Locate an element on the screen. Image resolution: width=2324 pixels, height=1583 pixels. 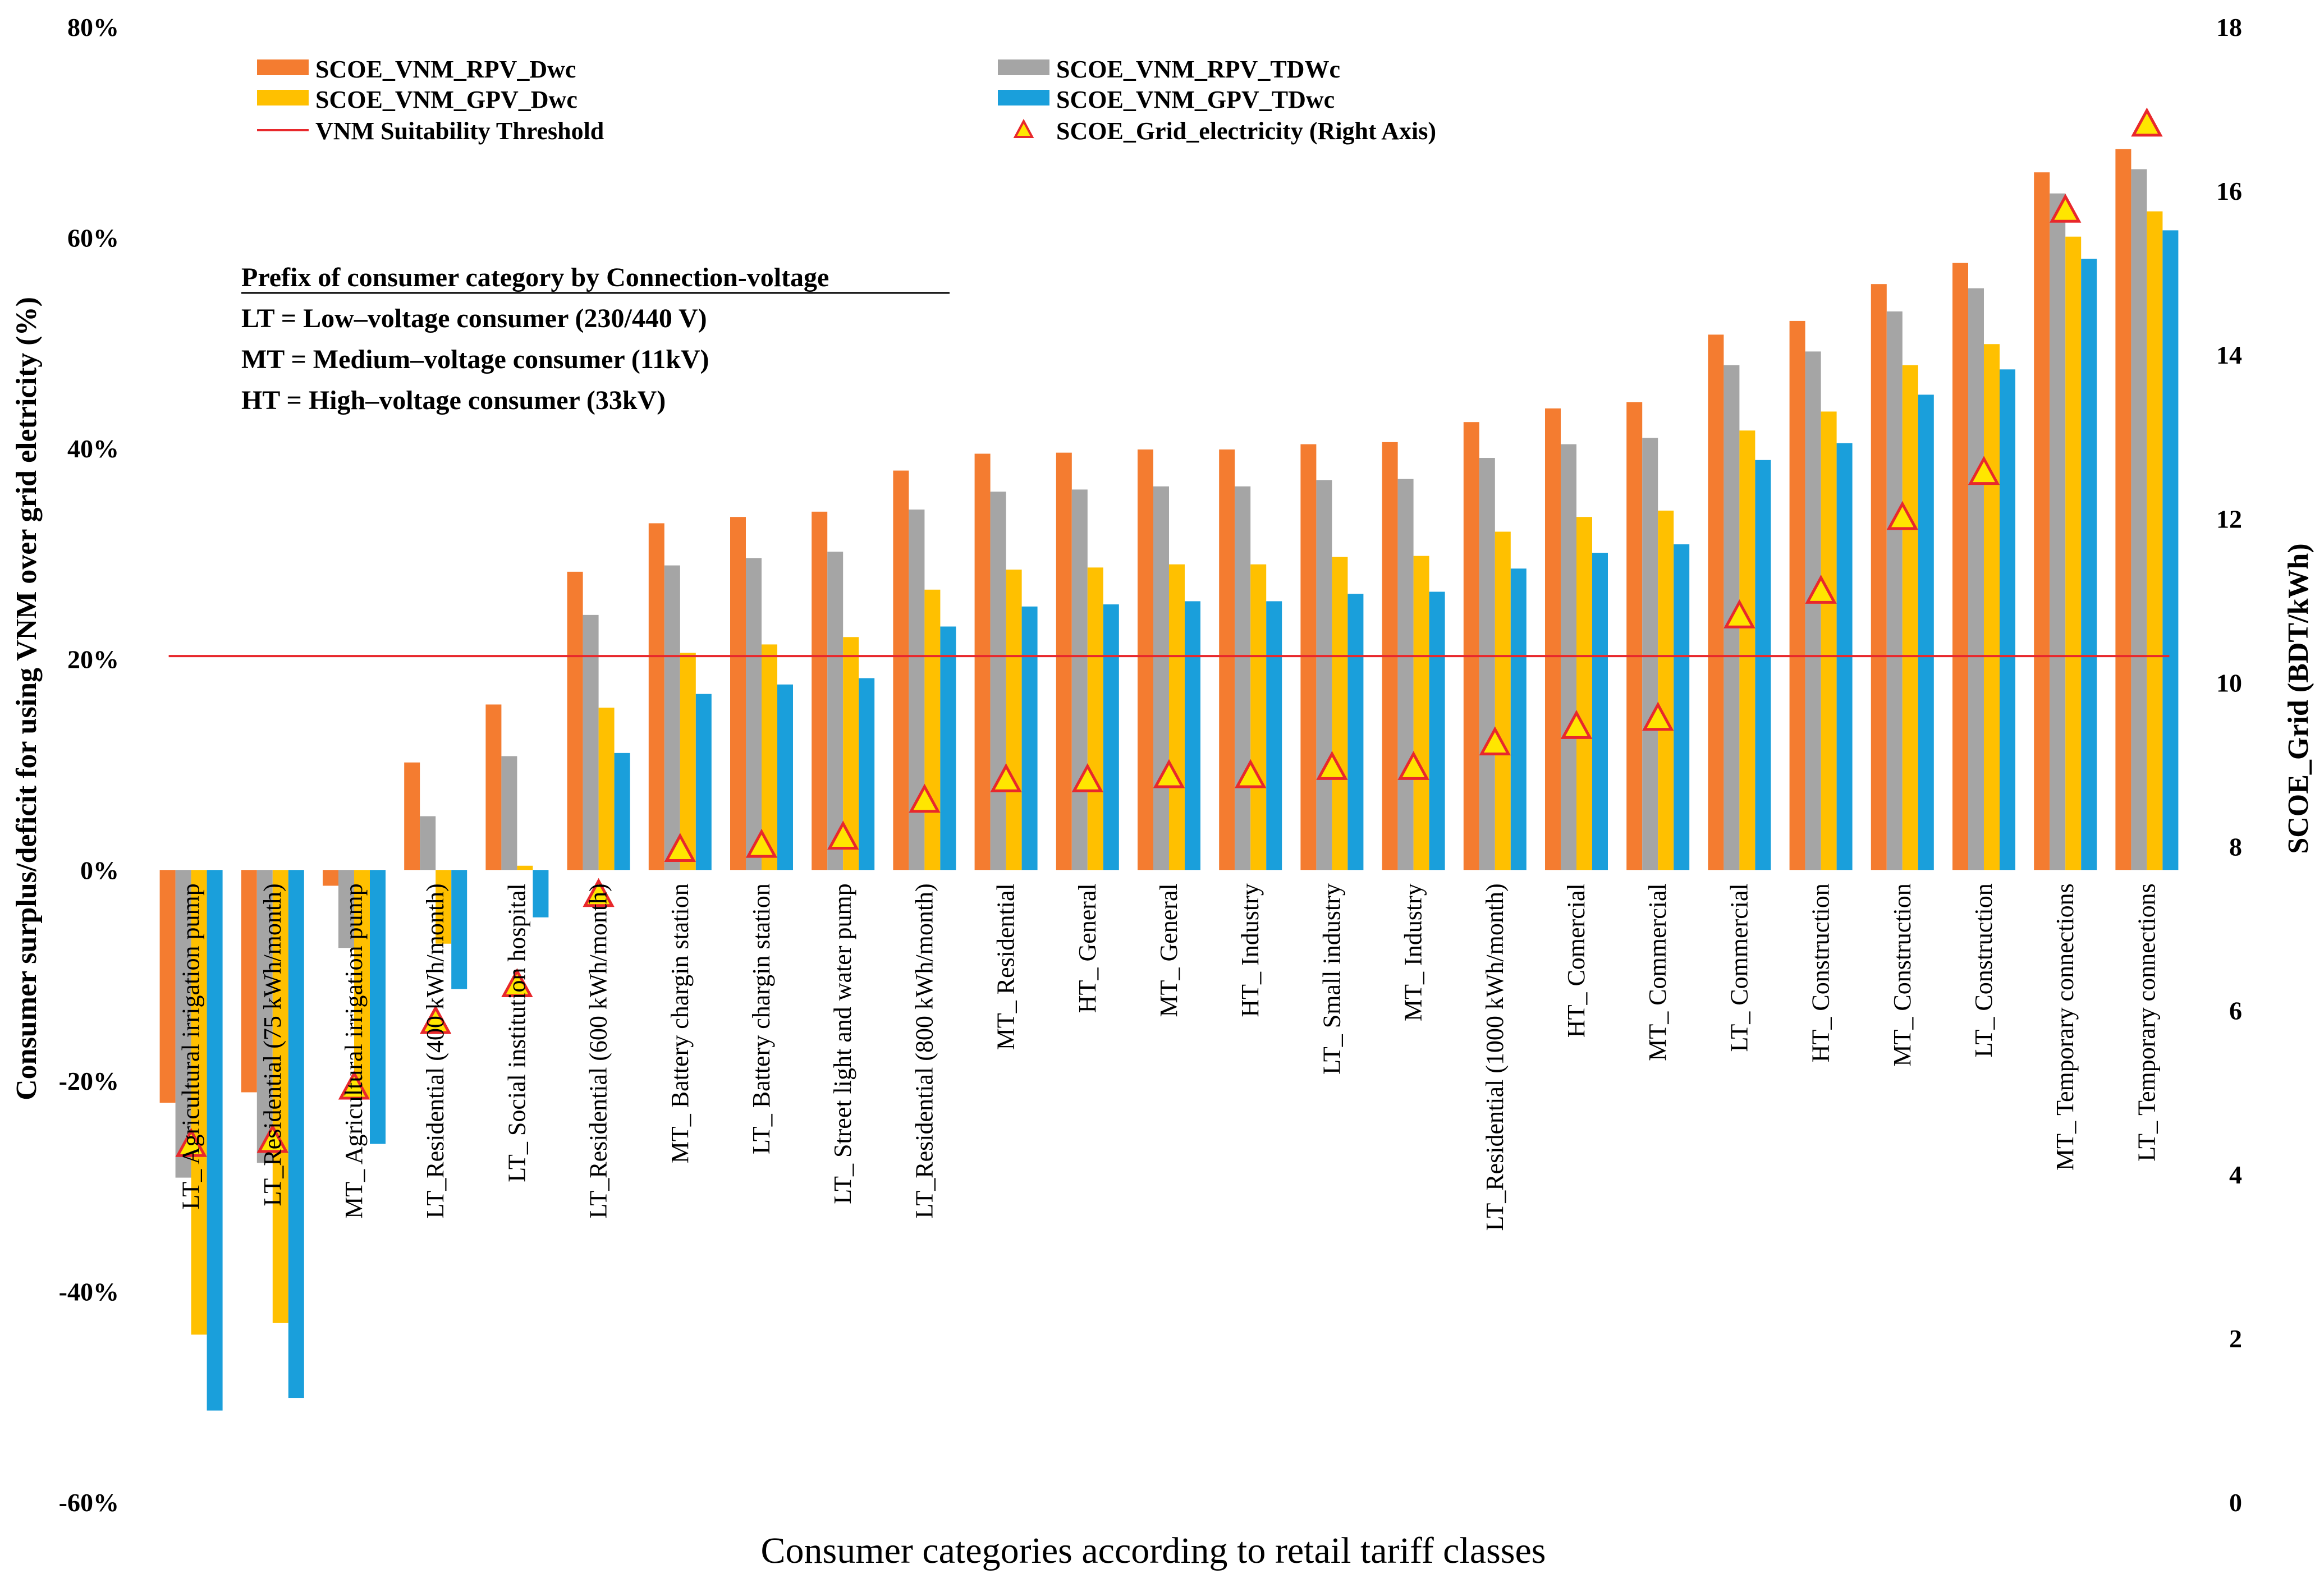
y-tick-label: -20% is located at coordinates (89, 1081).